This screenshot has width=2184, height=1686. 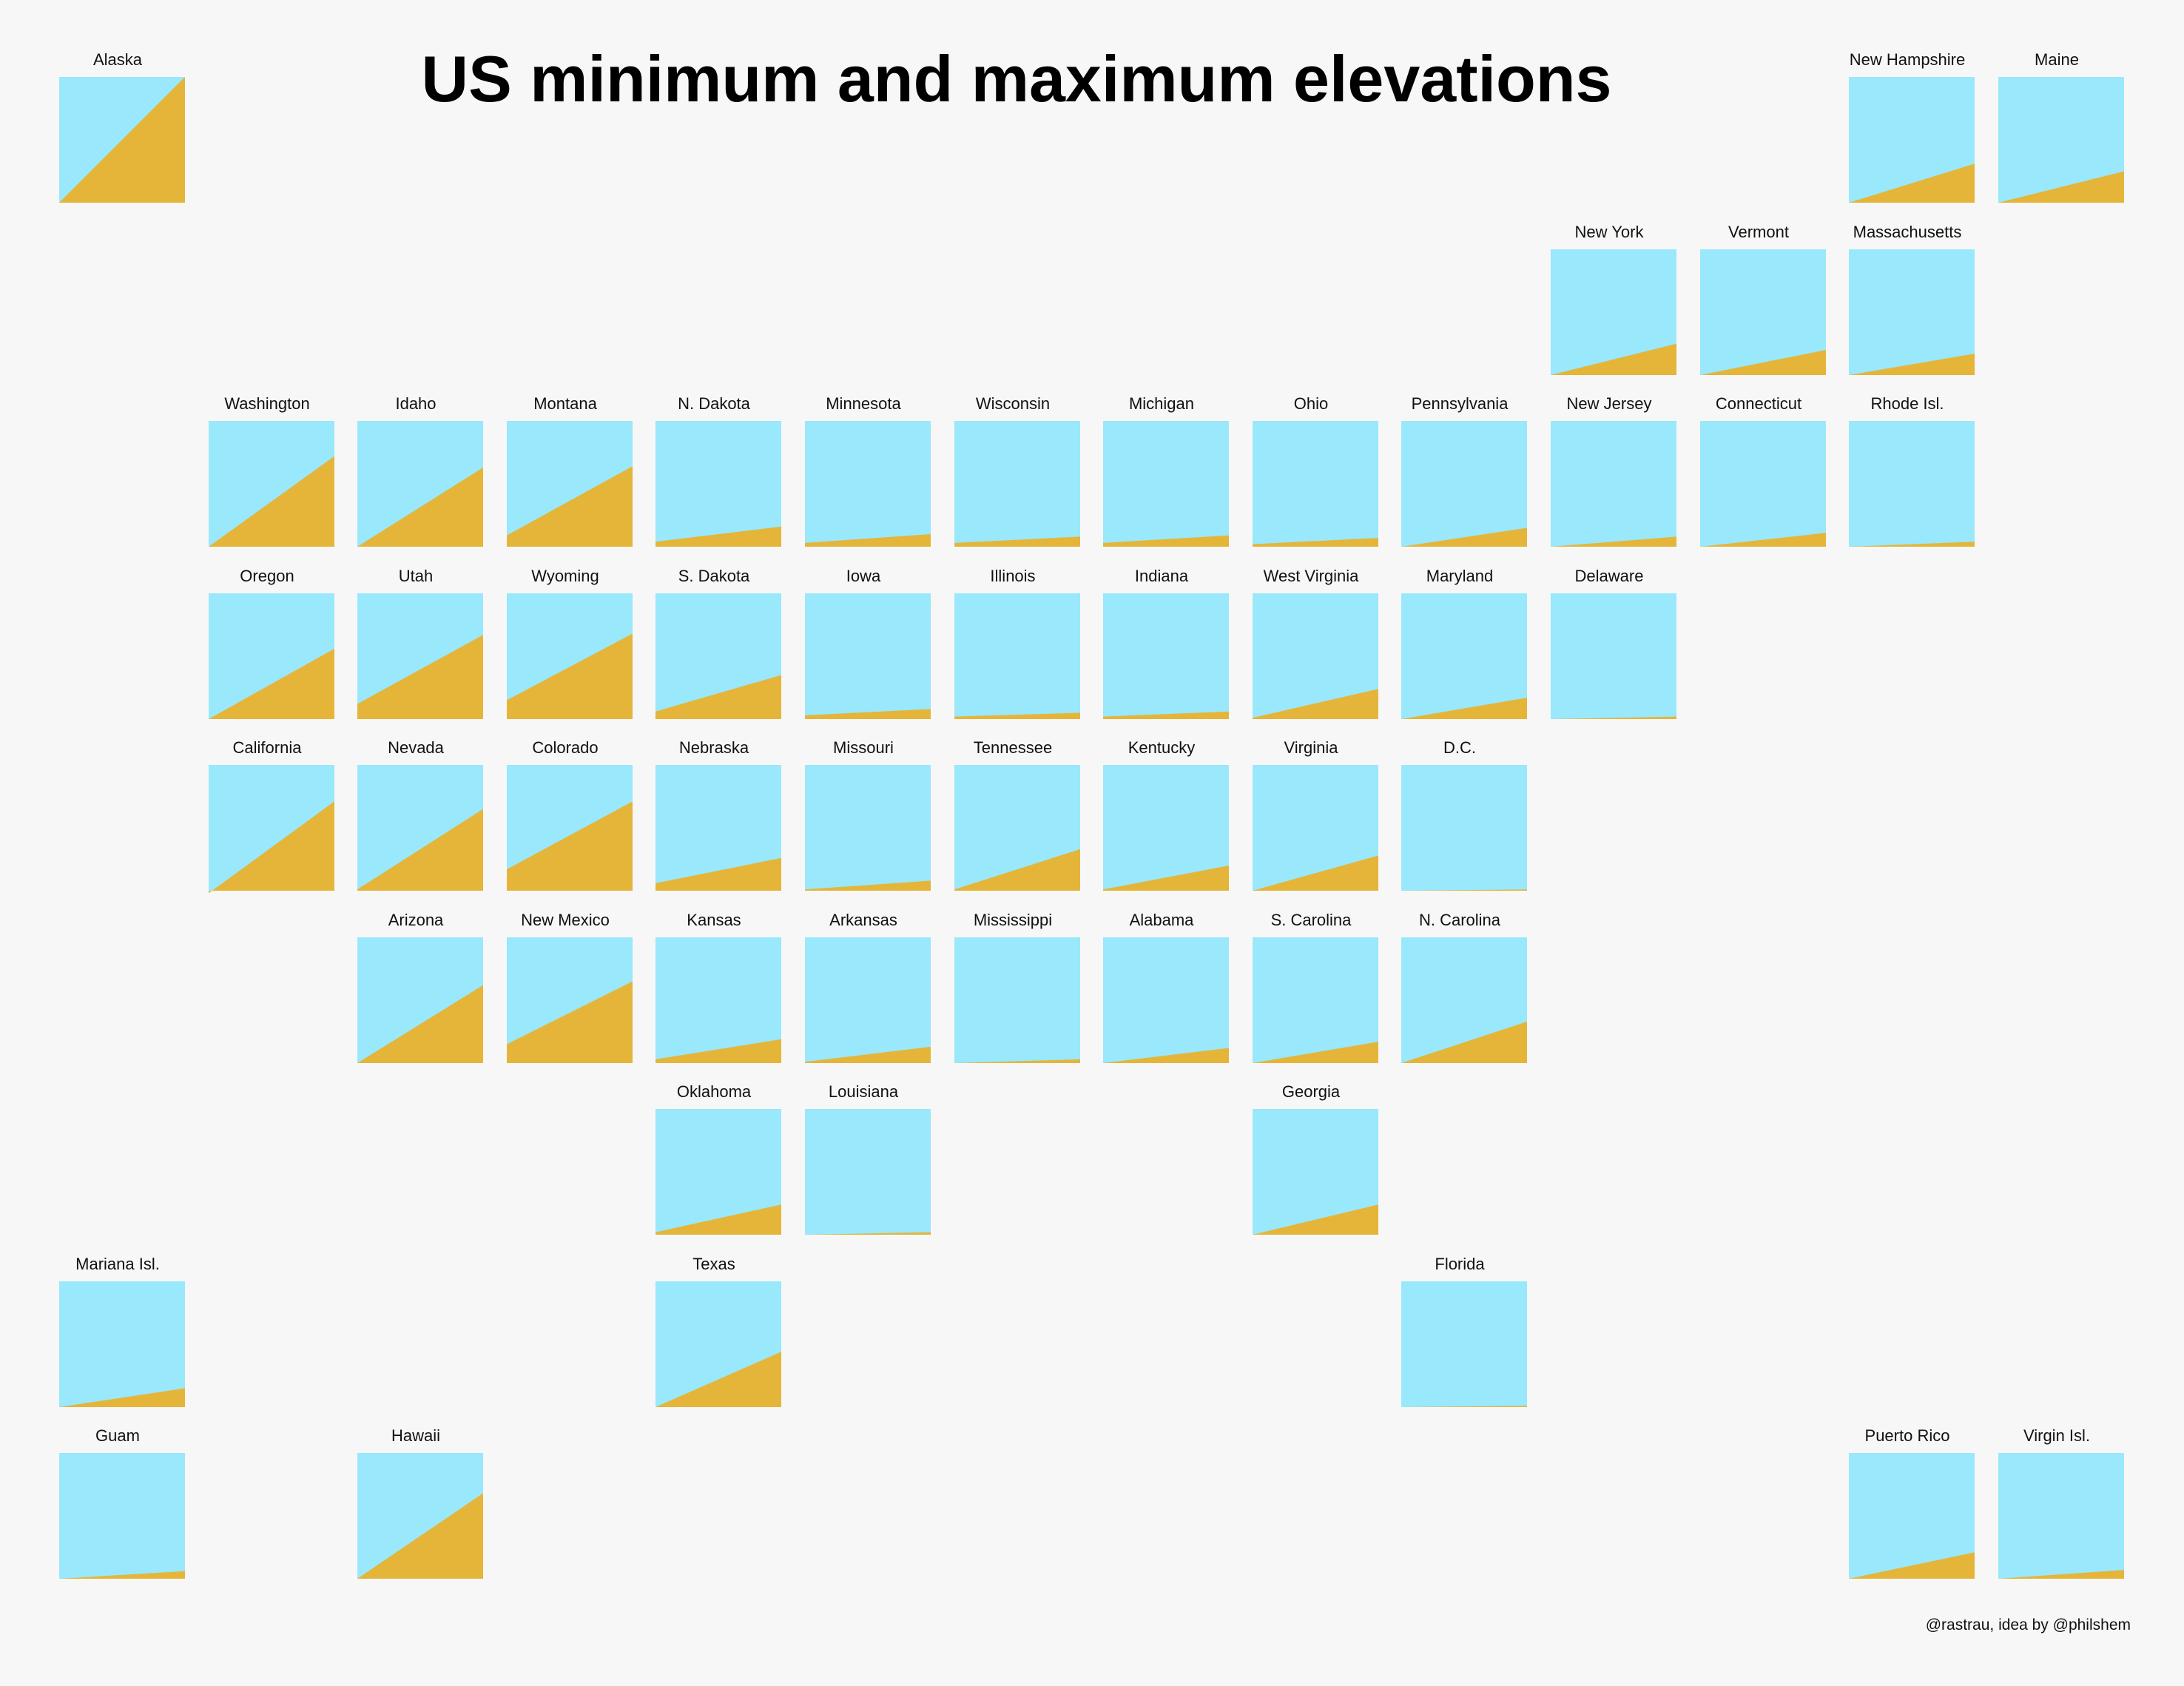 I want to click on tile-colorado: Colorado, so click(x=565, y=824).